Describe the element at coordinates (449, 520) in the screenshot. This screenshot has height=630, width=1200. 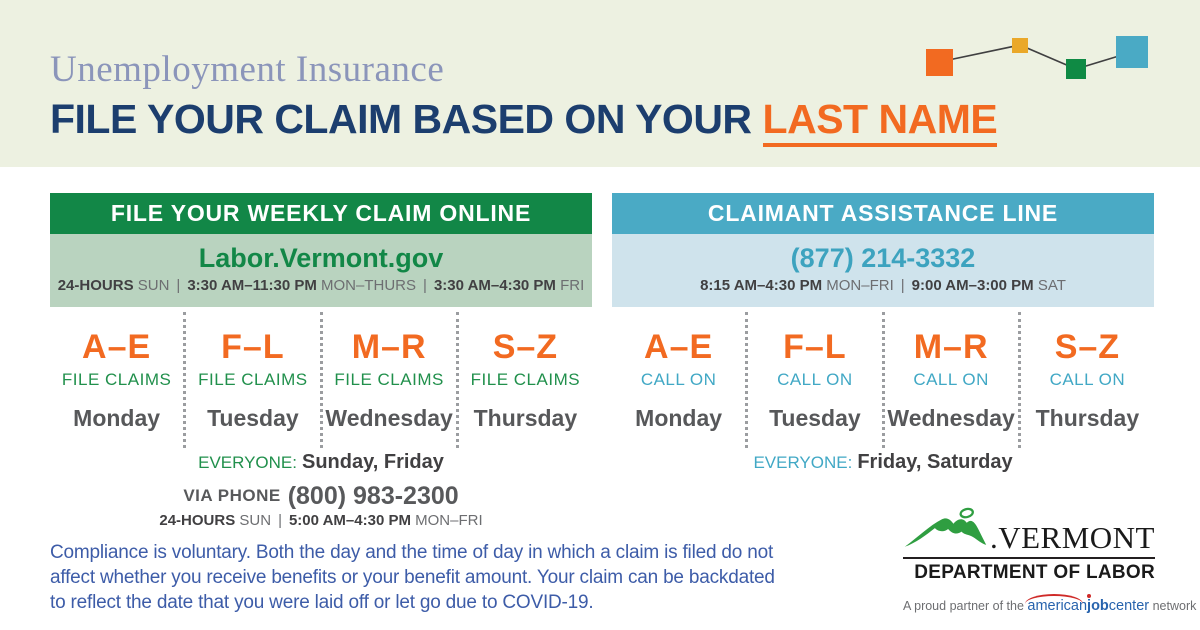
I see `via-phone-hours-days-2: MON–FRI` at that location.